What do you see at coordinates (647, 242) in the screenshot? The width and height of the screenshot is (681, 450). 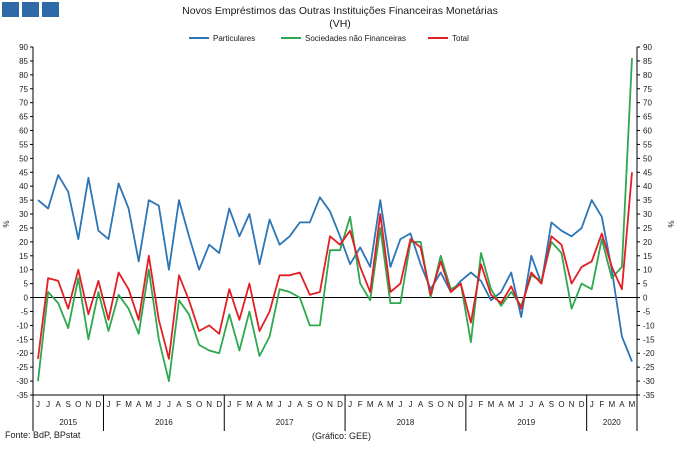 I see `y-tick-label-right: 20` at bounding box center [647, 242].